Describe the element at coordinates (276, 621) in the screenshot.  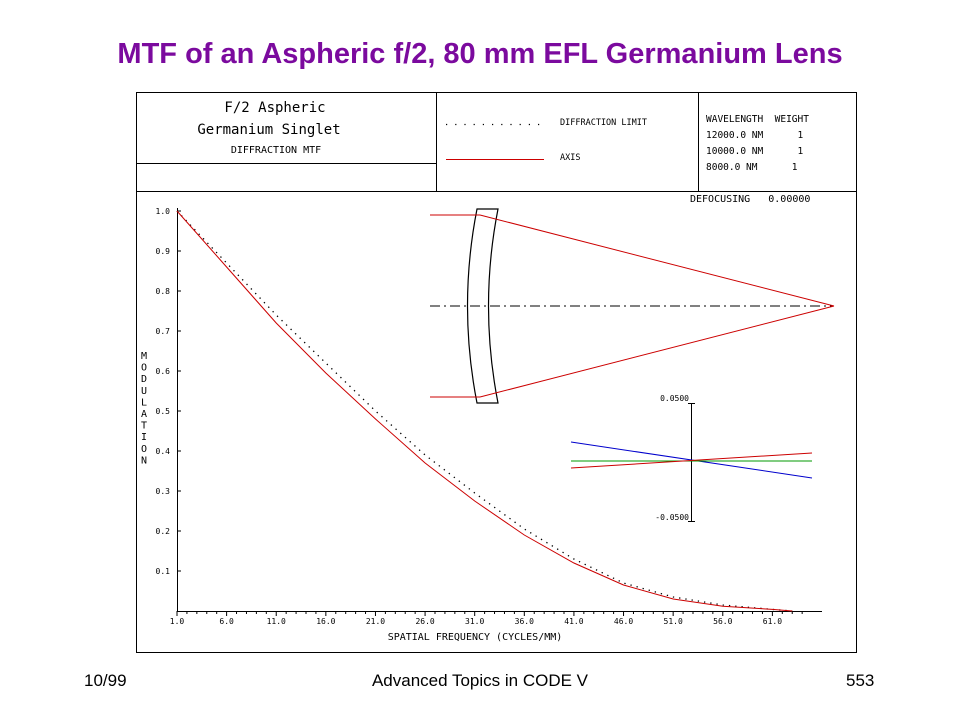
I see `x-tick-label: 11.0` at that location.